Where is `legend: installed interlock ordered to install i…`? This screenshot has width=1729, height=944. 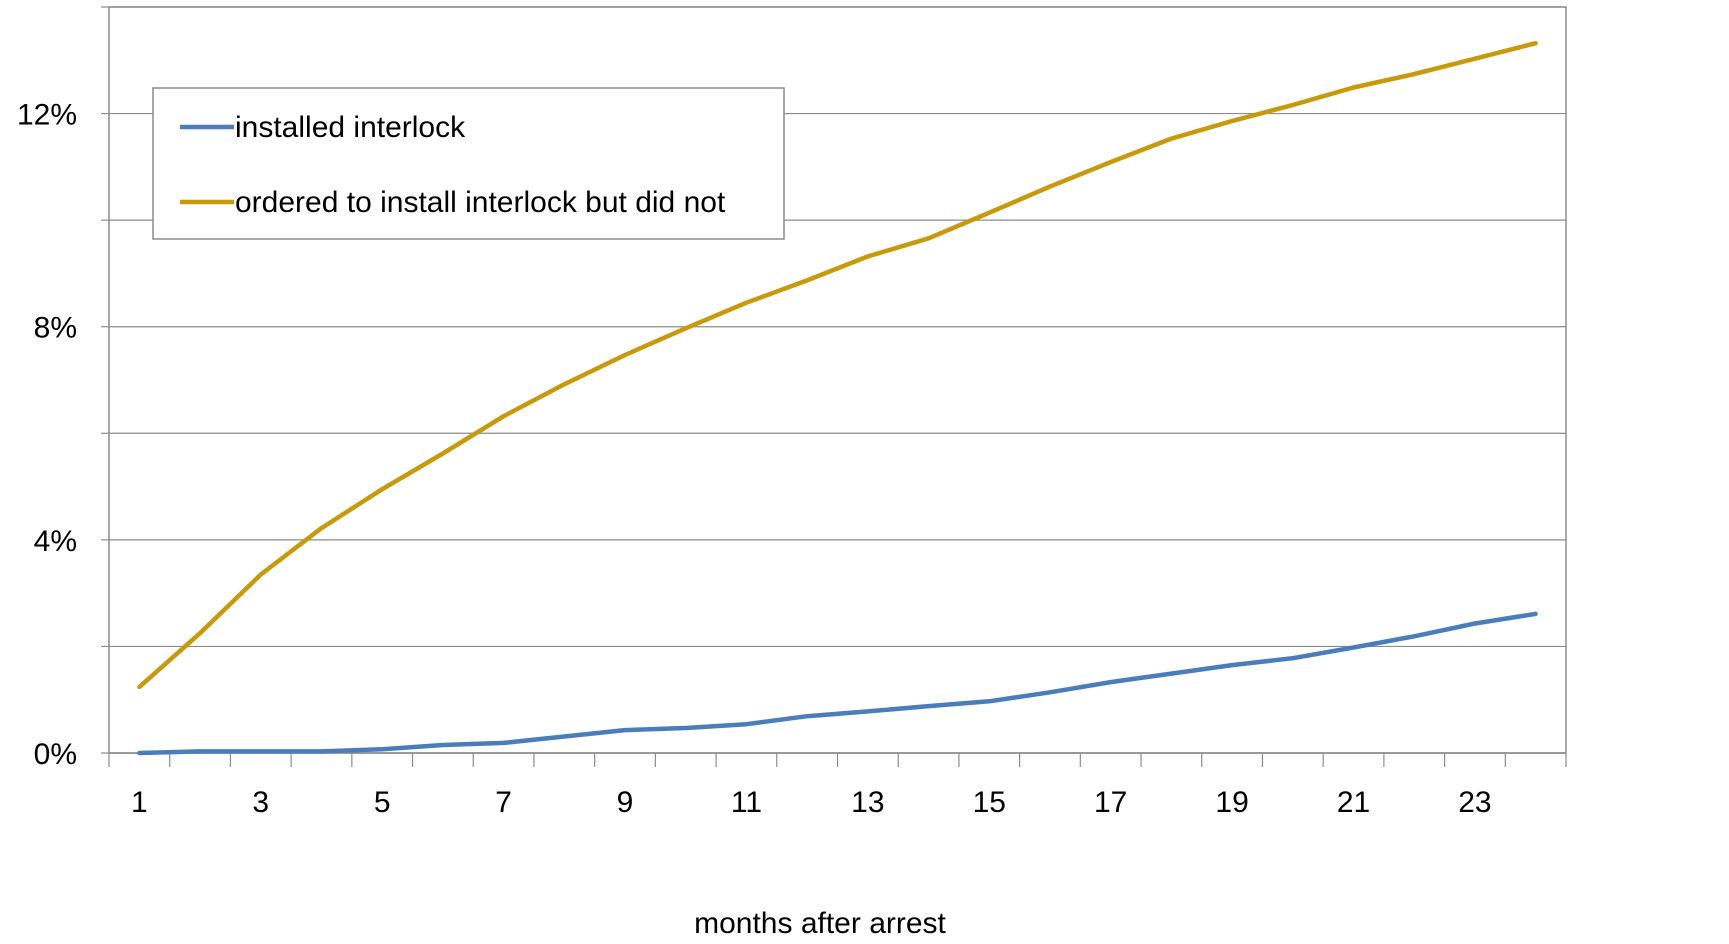 legend: installed interlock ordered to install i… is located at coordinates (468, 163).